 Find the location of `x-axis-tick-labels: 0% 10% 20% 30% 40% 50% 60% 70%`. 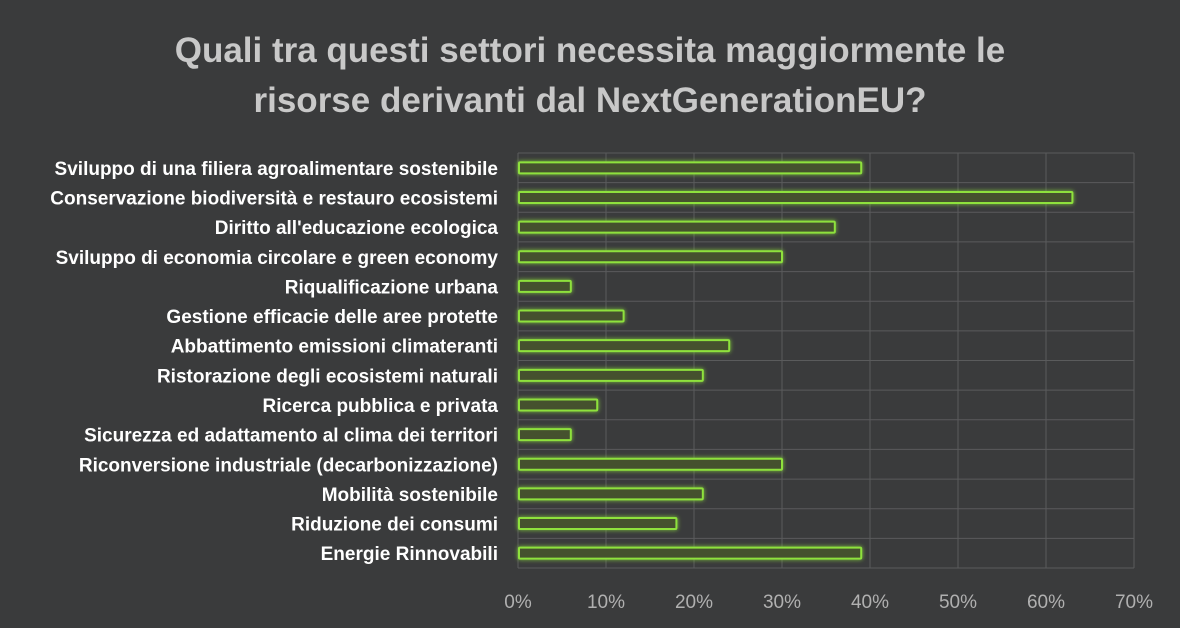

x-axis-tick-labels: 0% 10% 20% 30% 40% 50% 60% 70% is located at coordinates (828, 602).